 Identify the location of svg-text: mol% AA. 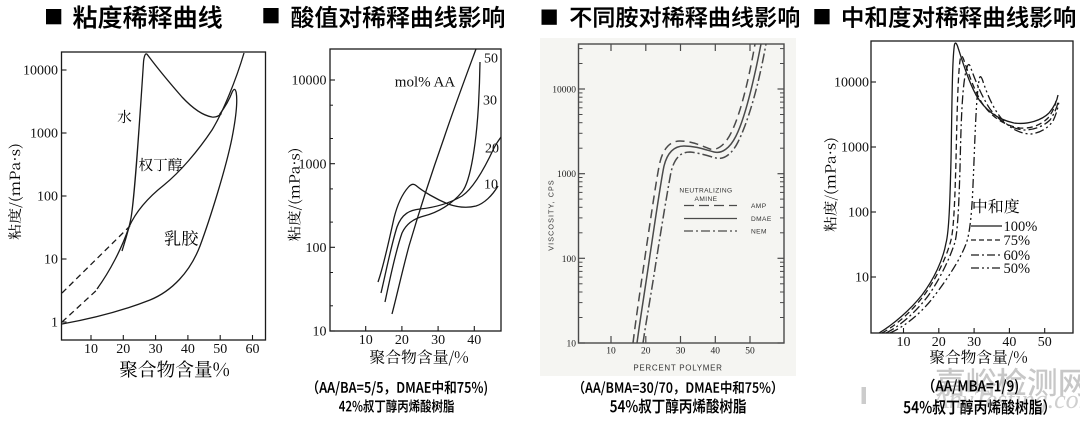
(425, 83).